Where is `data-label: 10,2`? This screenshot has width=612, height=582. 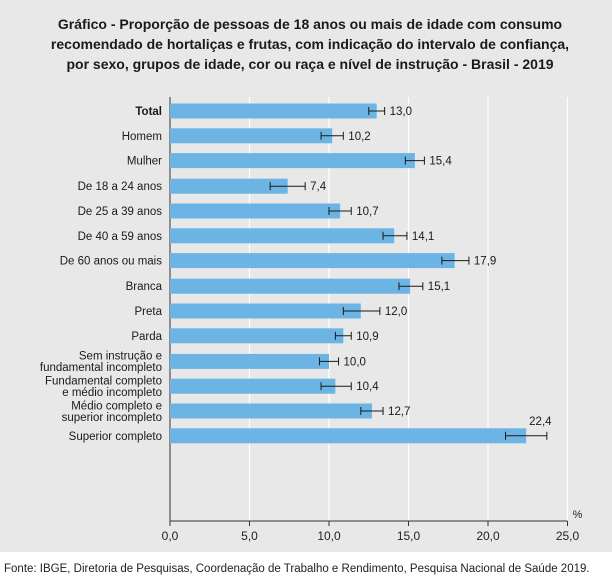 data-label: 10,2 is located at coordinates (359, 137).